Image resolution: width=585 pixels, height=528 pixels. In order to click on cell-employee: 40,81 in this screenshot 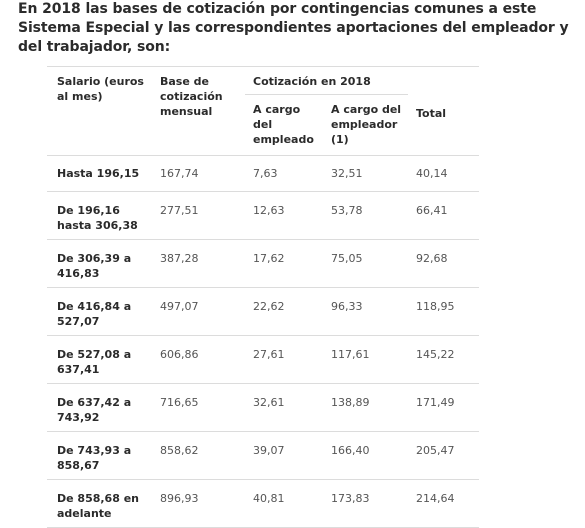, I will do `click(269, 498)`.